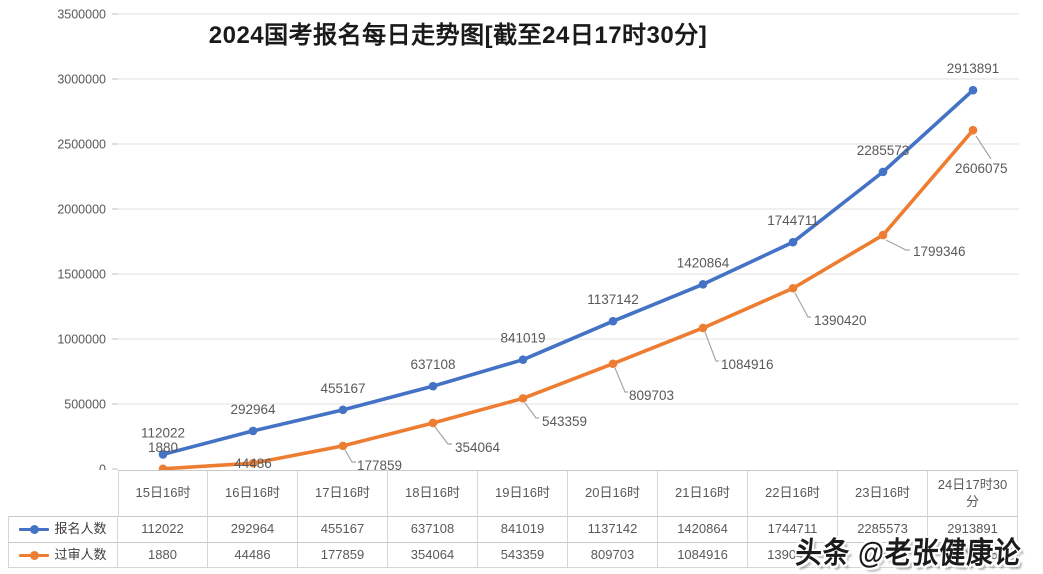 This screenshot has height=574, width=1043. Describe the element at coordinates (523, 493) in the screenshot. I see `table-header-cell: 19日16时` at that location.